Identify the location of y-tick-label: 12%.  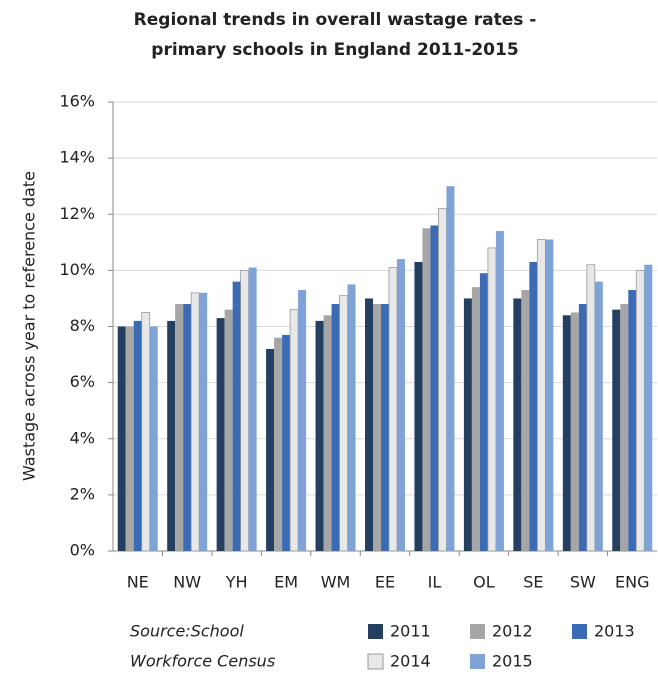
(77, 213).